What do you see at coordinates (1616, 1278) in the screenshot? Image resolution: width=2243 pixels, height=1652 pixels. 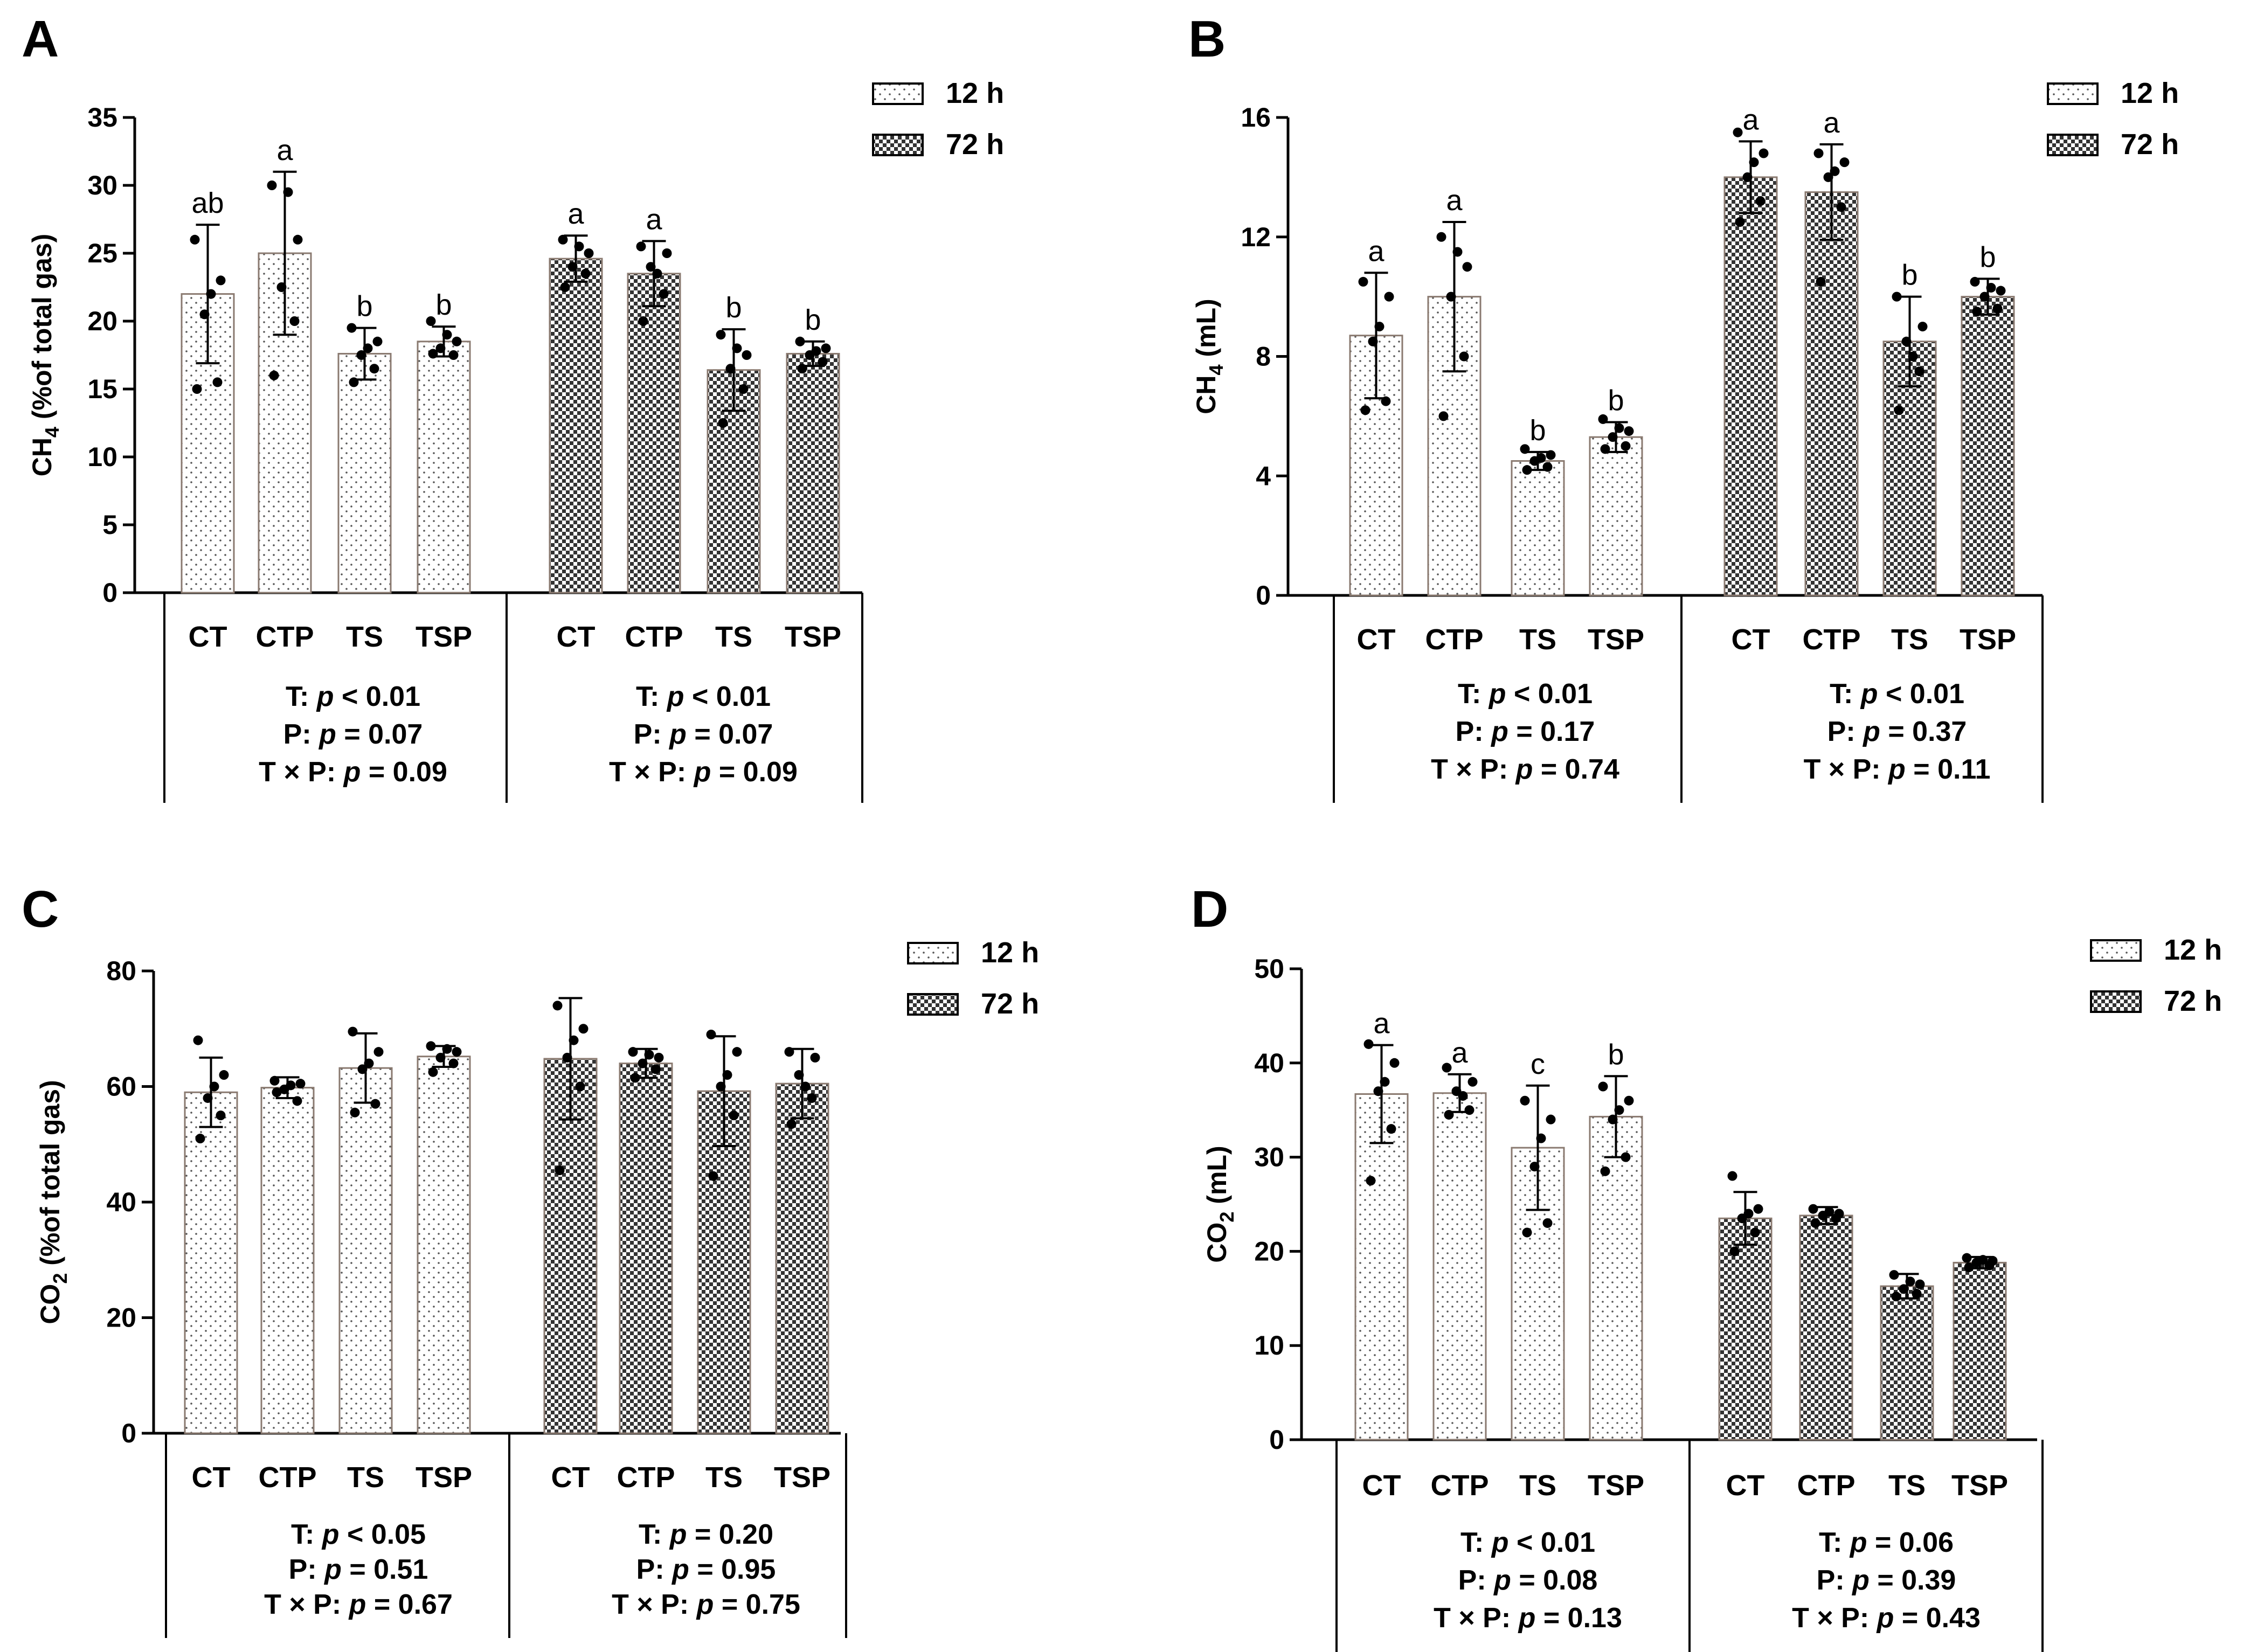 I see `bar-12h-TSP` at bounding box center [1616, 1278].